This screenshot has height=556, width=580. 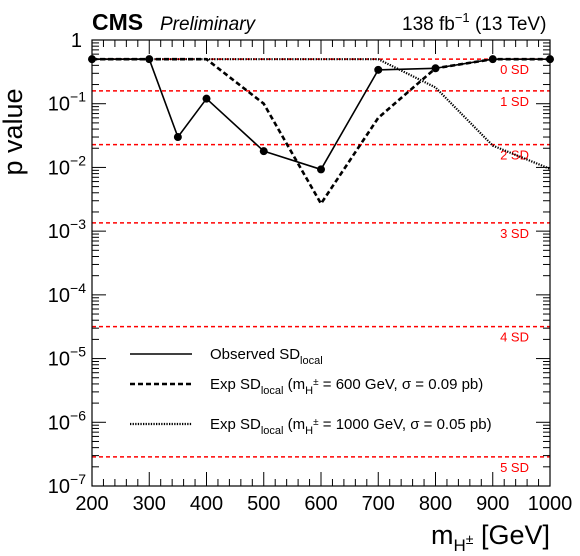 What do you see at coordinates (514, 337) in the screenshot?
I see `sd-label-4: 4 SD` at bounding box center [514, 337].